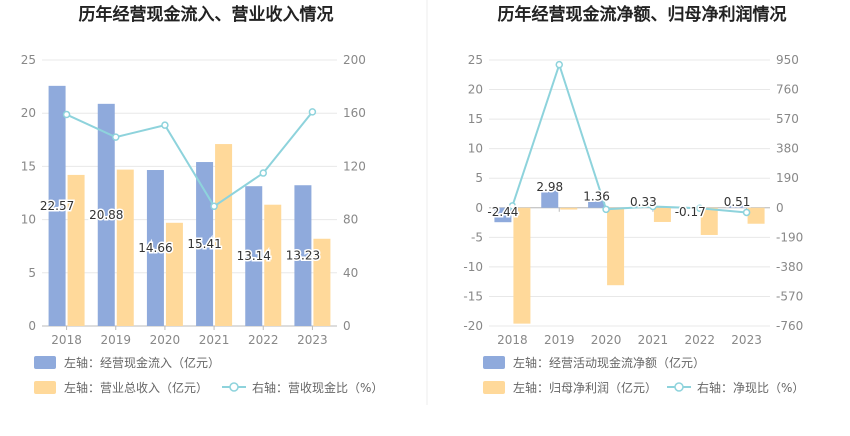  What do you see at coordinates (789, 237) in the screenshot?
I see `right-axis-tick: -190` at bounding box center [789, 237].